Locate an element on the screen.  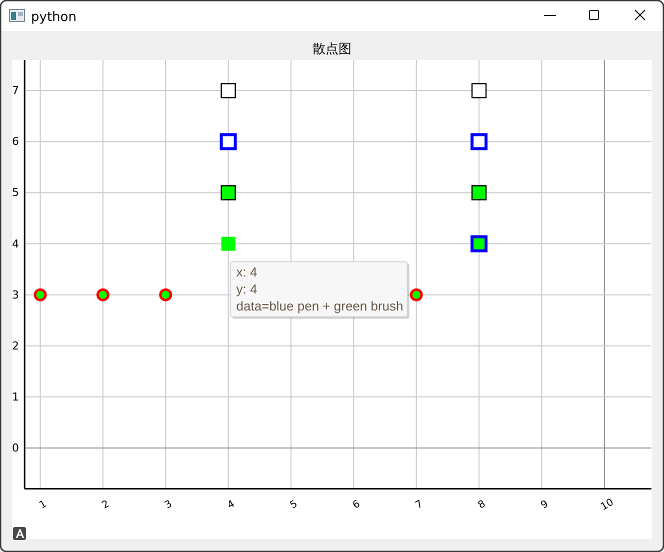
y-tick-label: 1 is located at coordinates (15, 397).